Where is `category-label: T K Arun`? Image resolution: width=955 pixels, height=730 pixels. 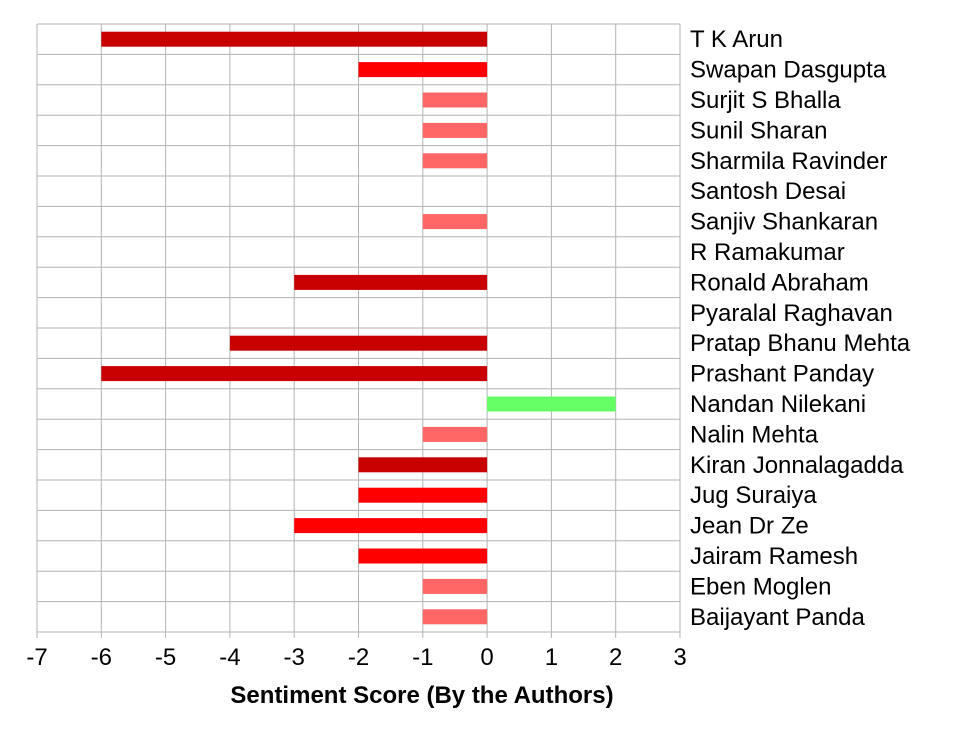
category-label: T K Arun is located at coordinates (736, 39).